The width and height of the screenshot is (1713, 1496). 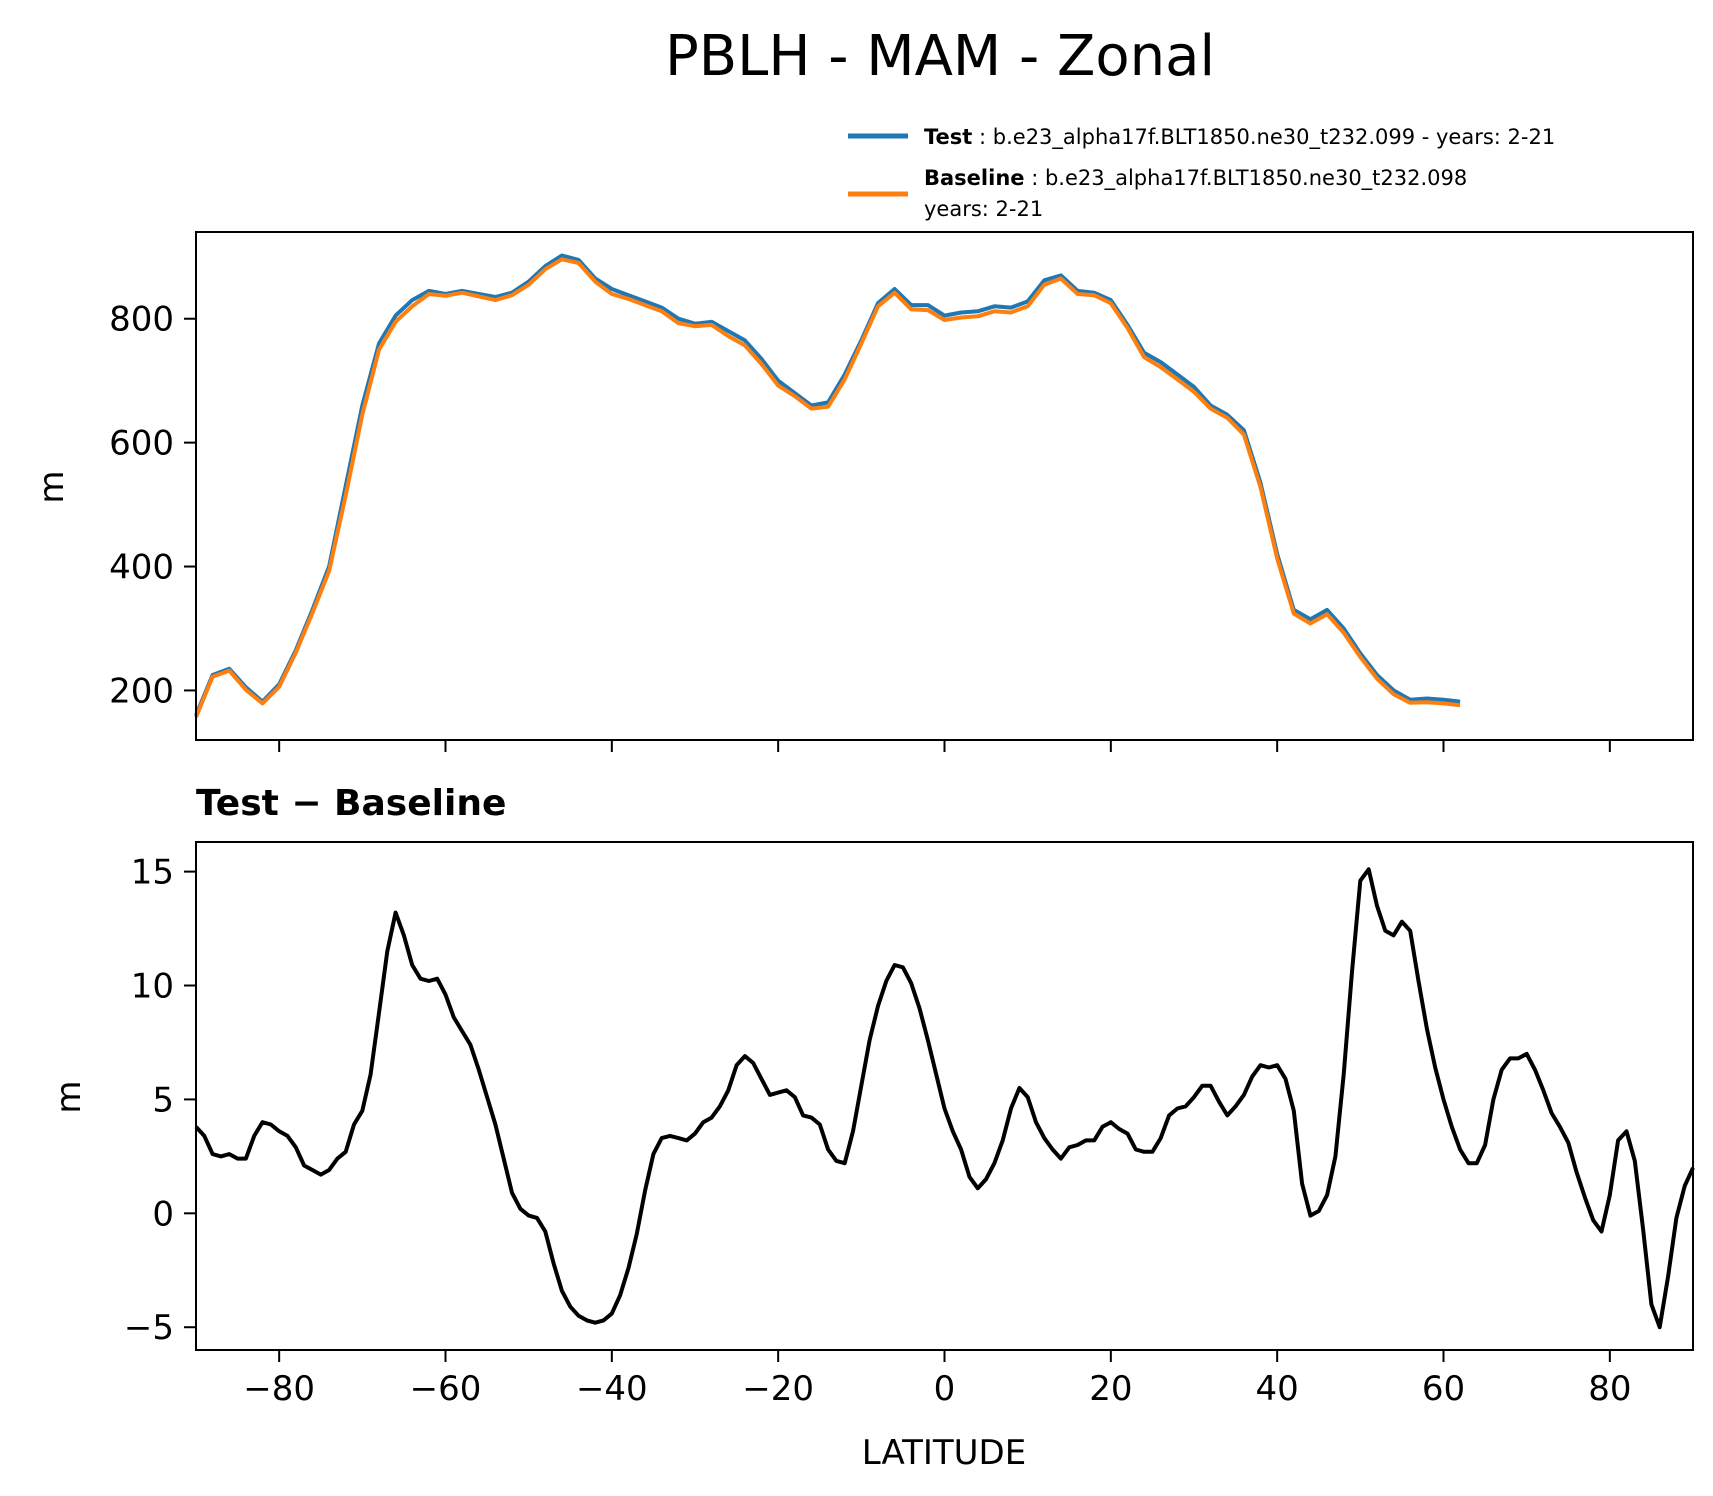 What do you see at coordinates (152, 505) in the screenshot?
I see `top-panel-yticks: 200 400 600 800` at bounding box center [152, 505].